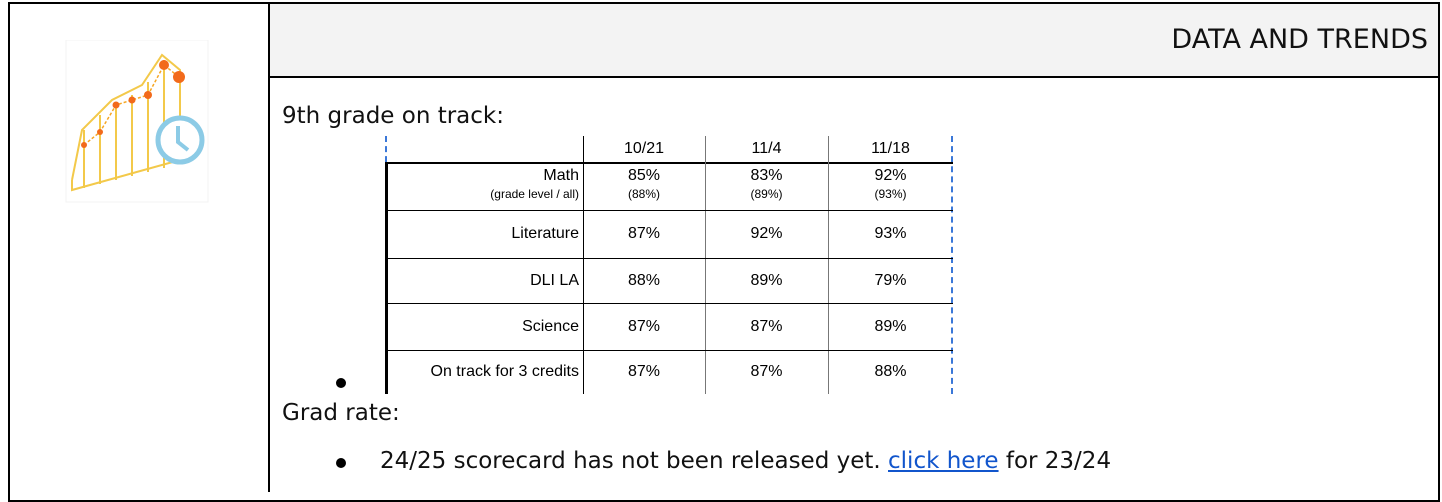 The width and height of the screenshot is (1442, 502). I want to click on row-label: Literature, so click(545, 233).